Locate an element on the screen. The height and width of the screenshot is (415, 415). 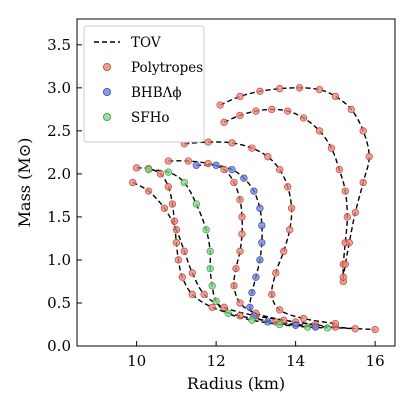
legend-box is located at coordinates (144, 84).